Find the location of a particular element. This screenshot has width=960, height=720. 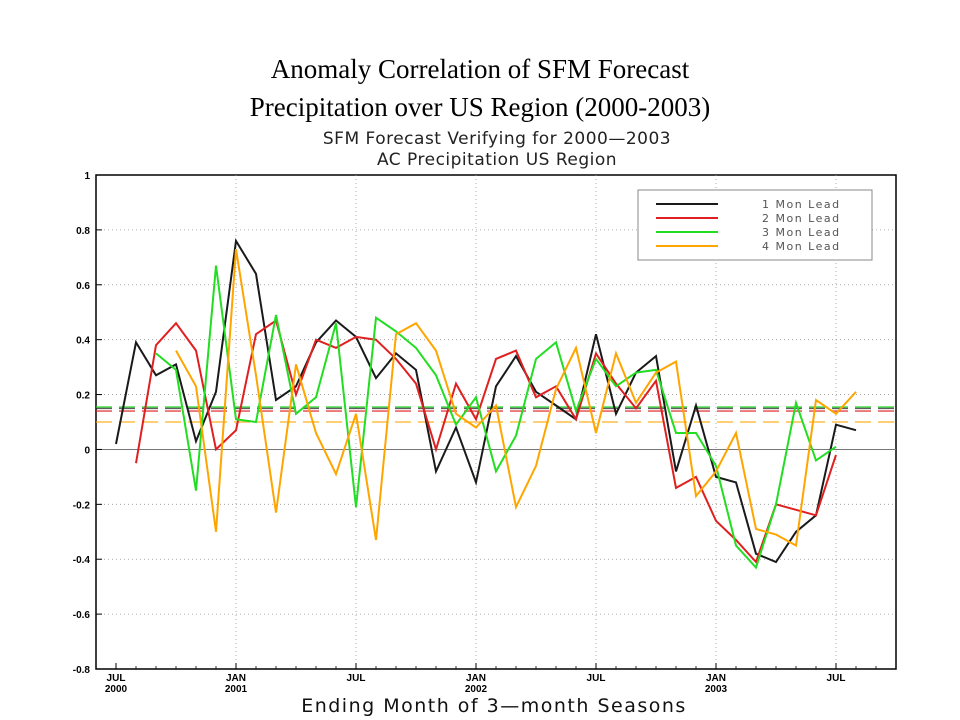

y-tick-label: -0.6 is located at coordinates (82, 615).